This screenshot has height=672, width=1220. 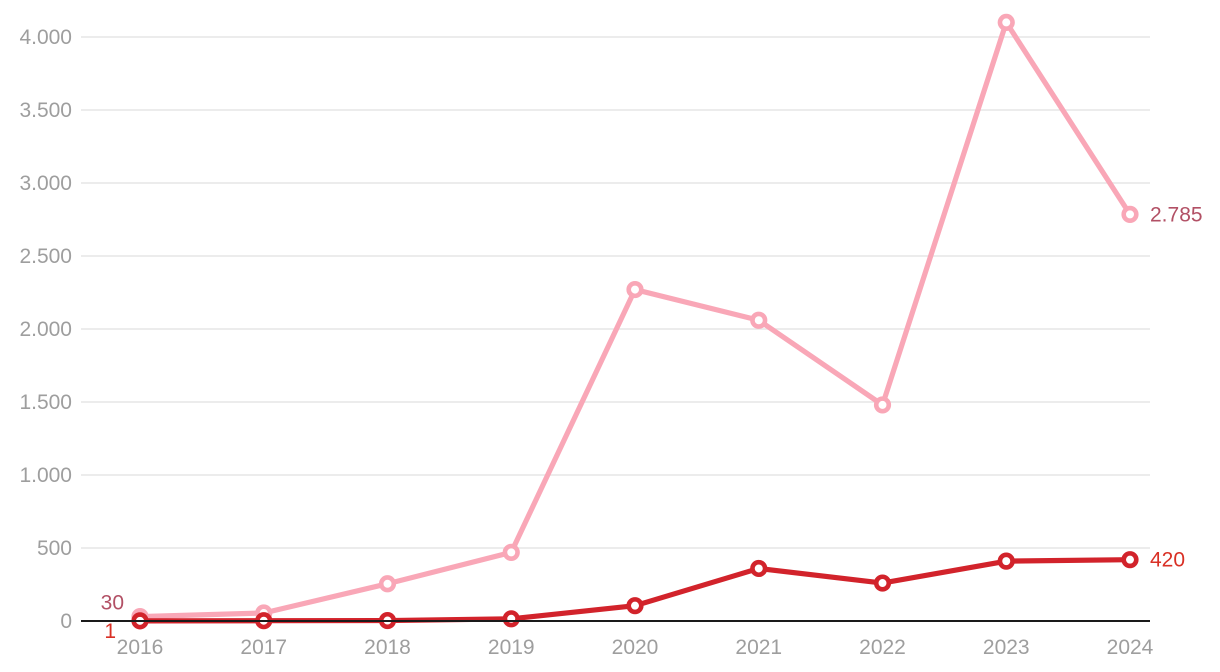 I want to click on red-series-start-label: 1, so click(x=110, y=631).